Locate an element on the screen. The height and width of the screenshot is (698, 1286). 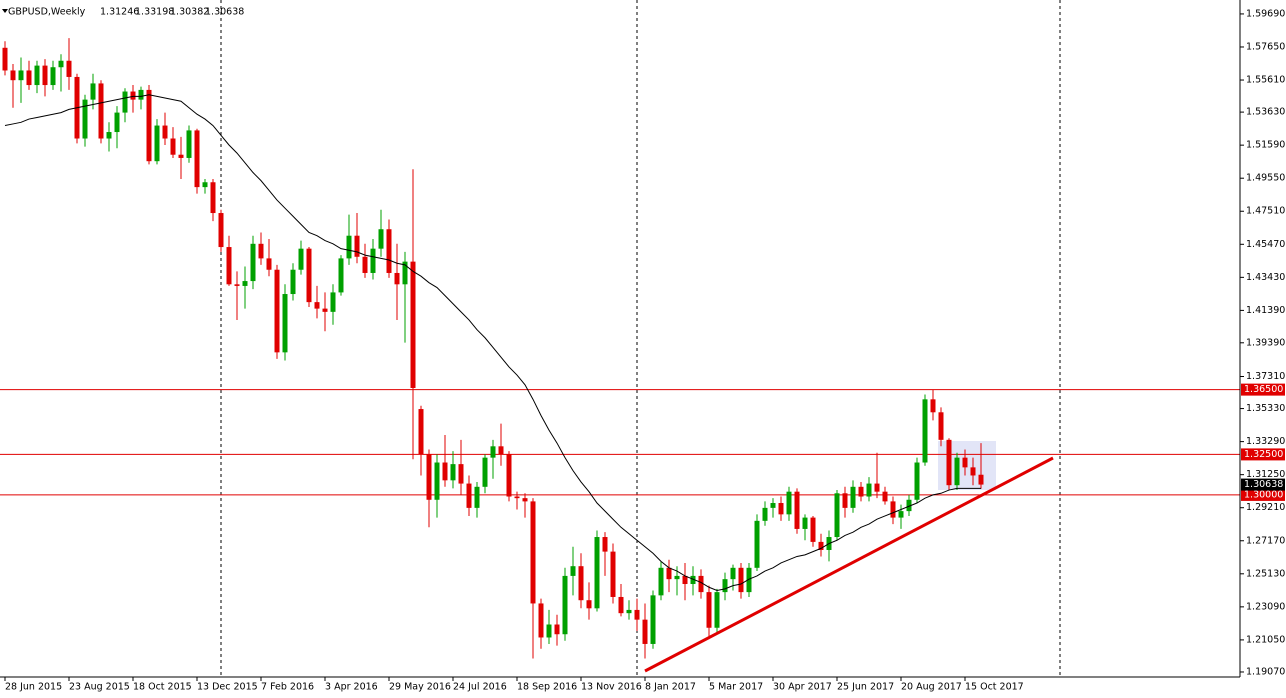
y-tick-label: 1.45470 is located at coordinates (1265, 244).